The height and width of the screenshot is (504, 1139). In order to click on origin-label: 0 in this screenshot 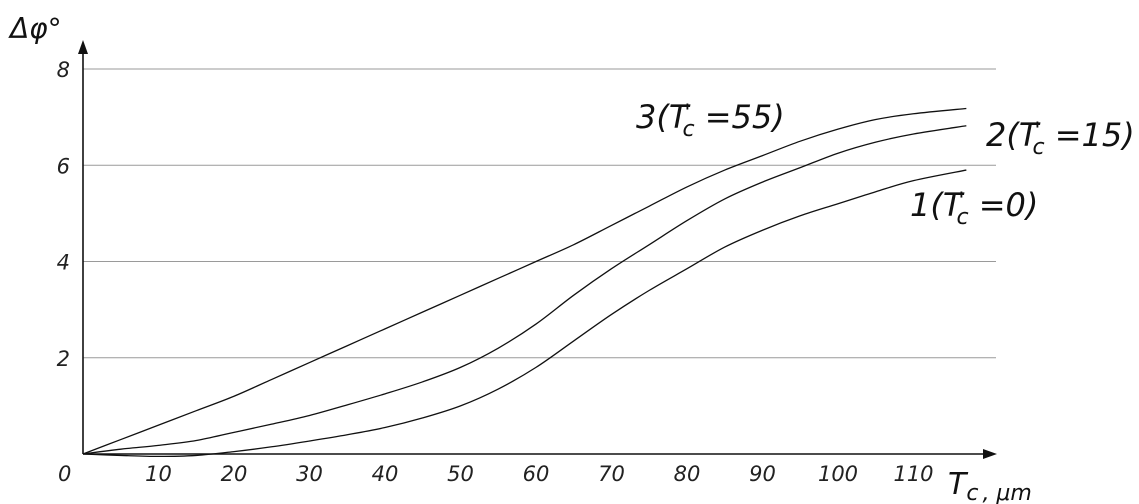, I will do `click(64, 474)`.